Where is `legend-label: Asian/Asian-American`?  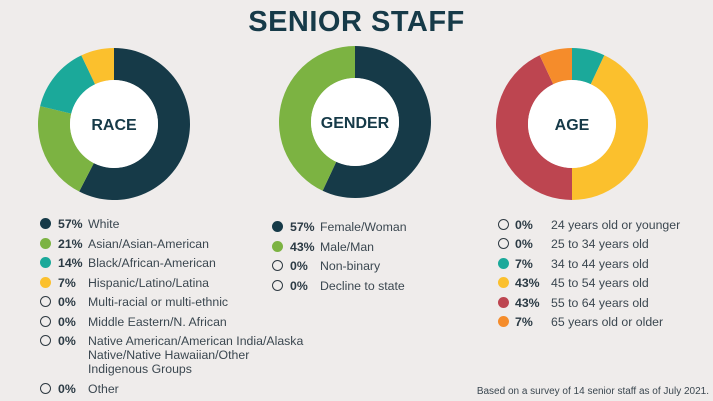 legend-label: Asian/Asian-American is located at coordinates (148, 243).